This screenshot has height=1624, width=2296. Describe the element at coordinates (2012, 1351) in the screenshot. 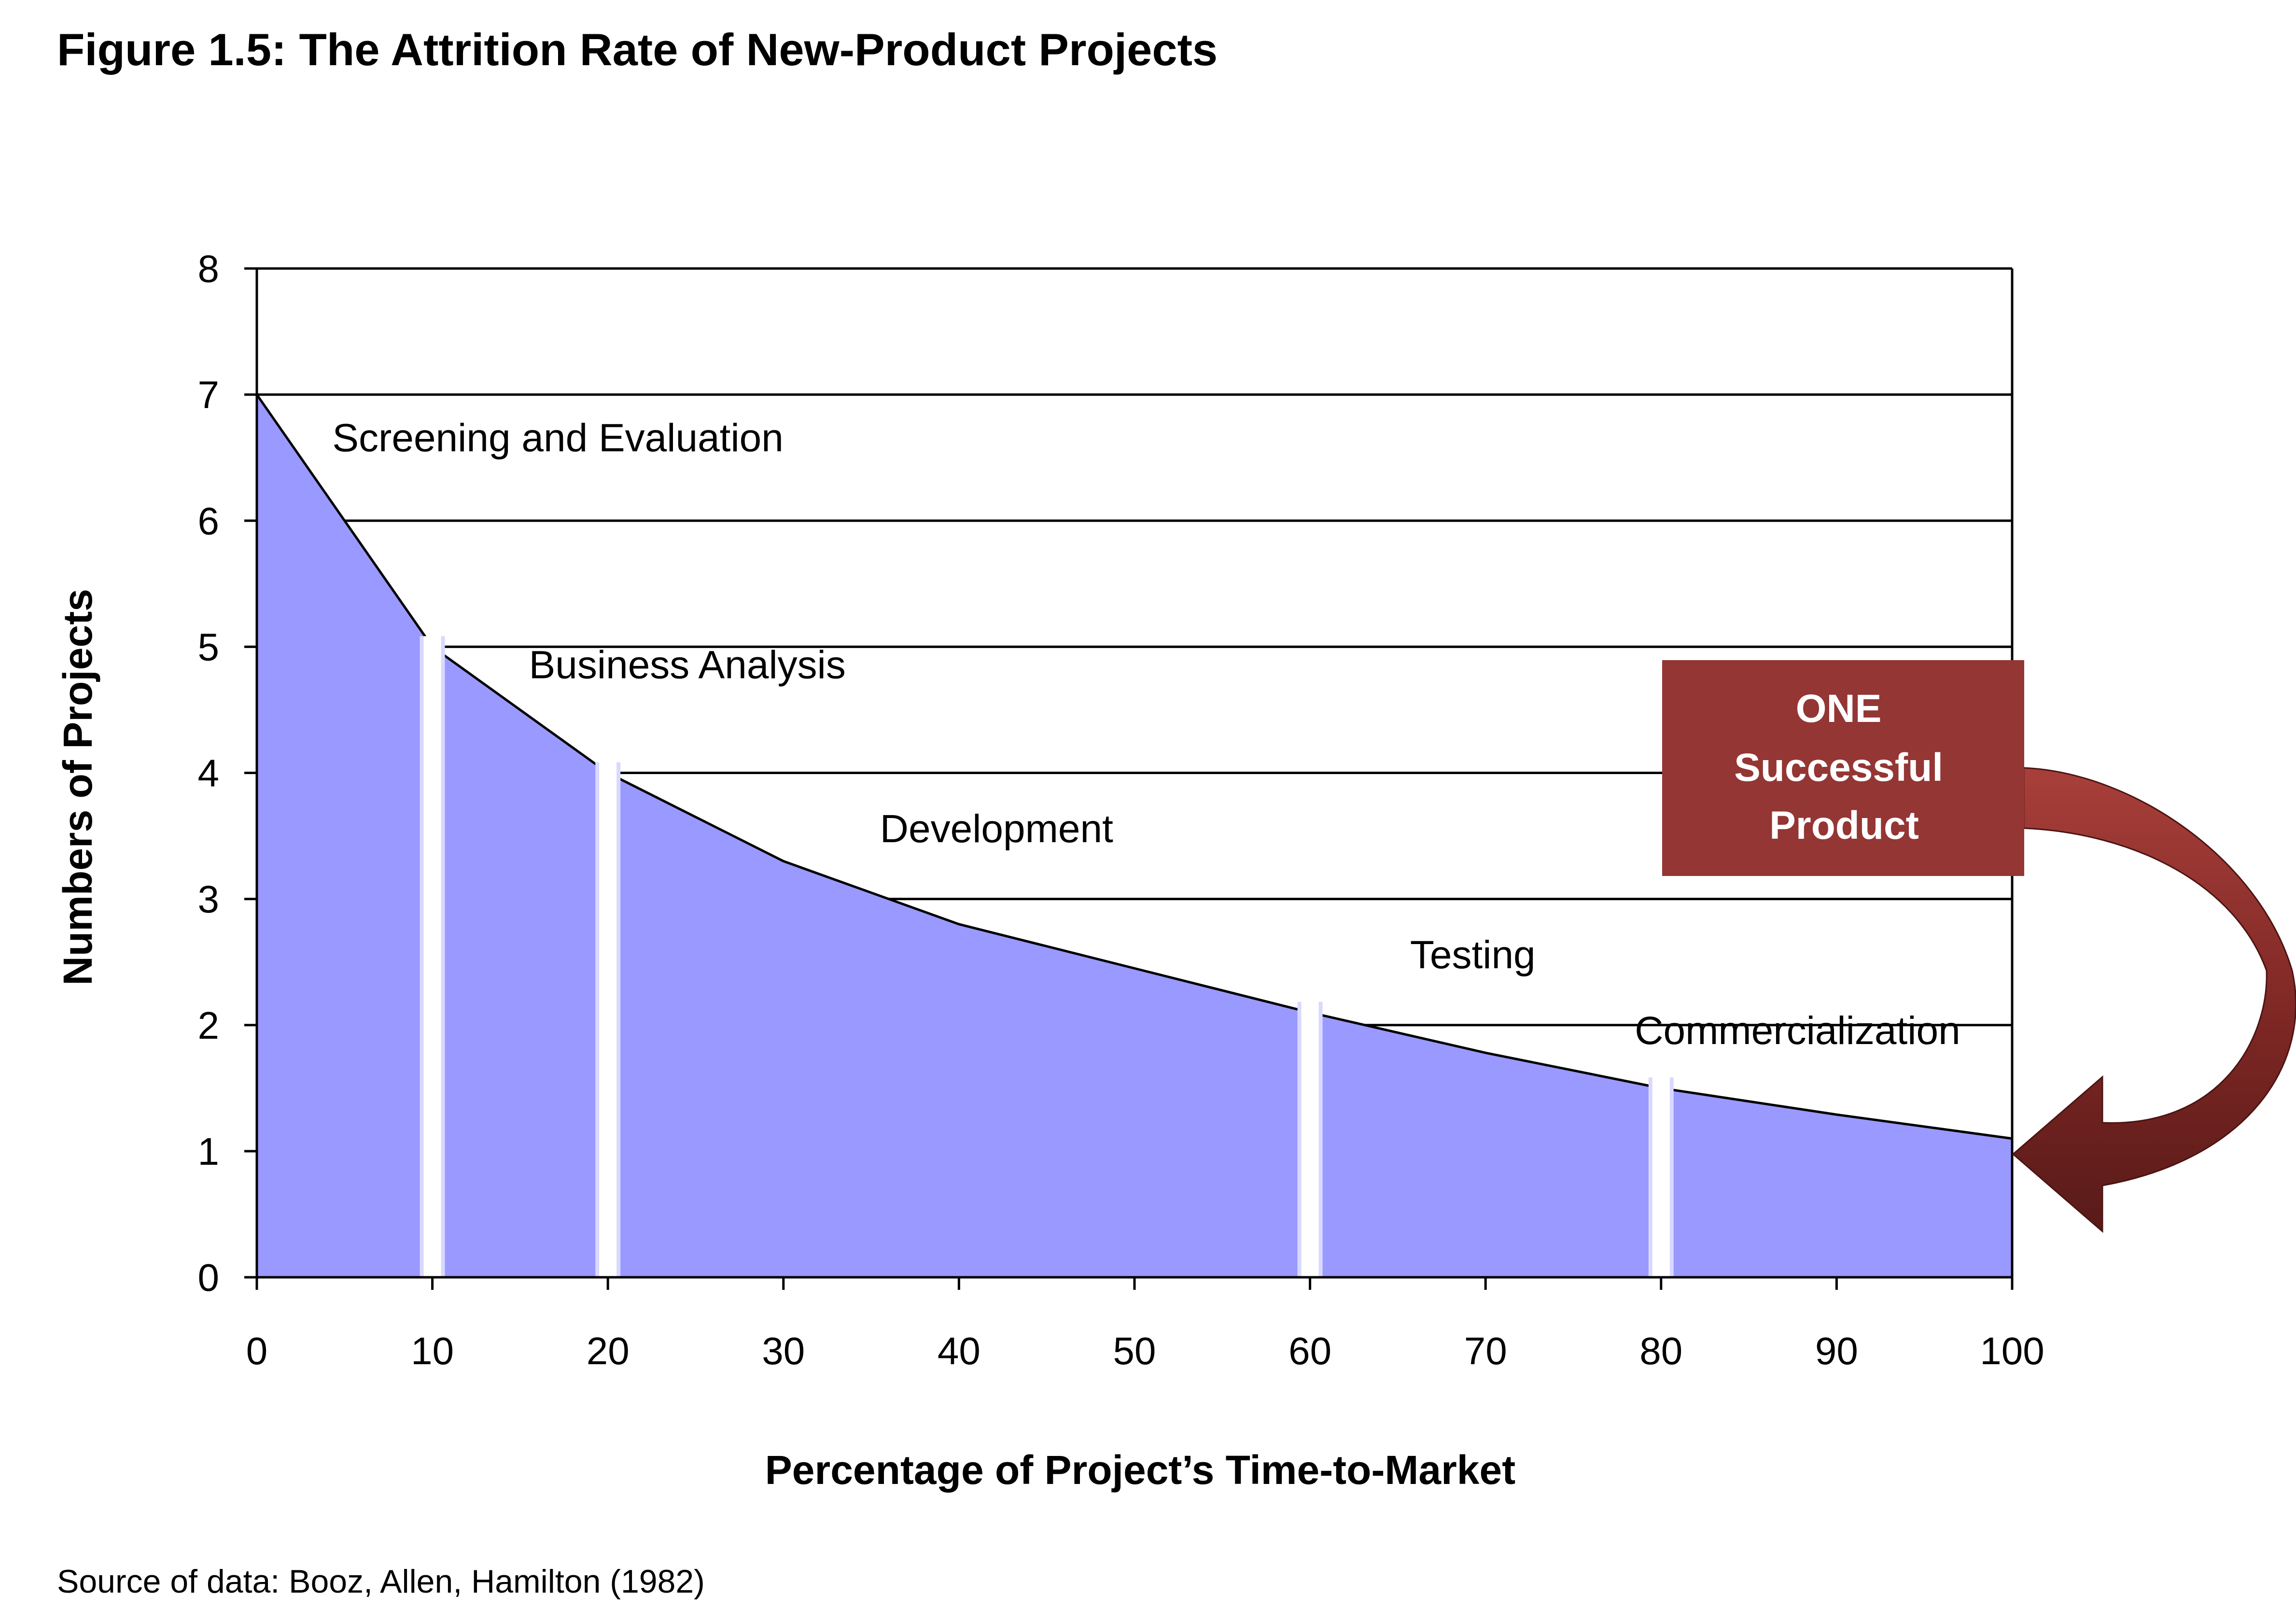

I see `x-tick-label-100: 100` at that location.